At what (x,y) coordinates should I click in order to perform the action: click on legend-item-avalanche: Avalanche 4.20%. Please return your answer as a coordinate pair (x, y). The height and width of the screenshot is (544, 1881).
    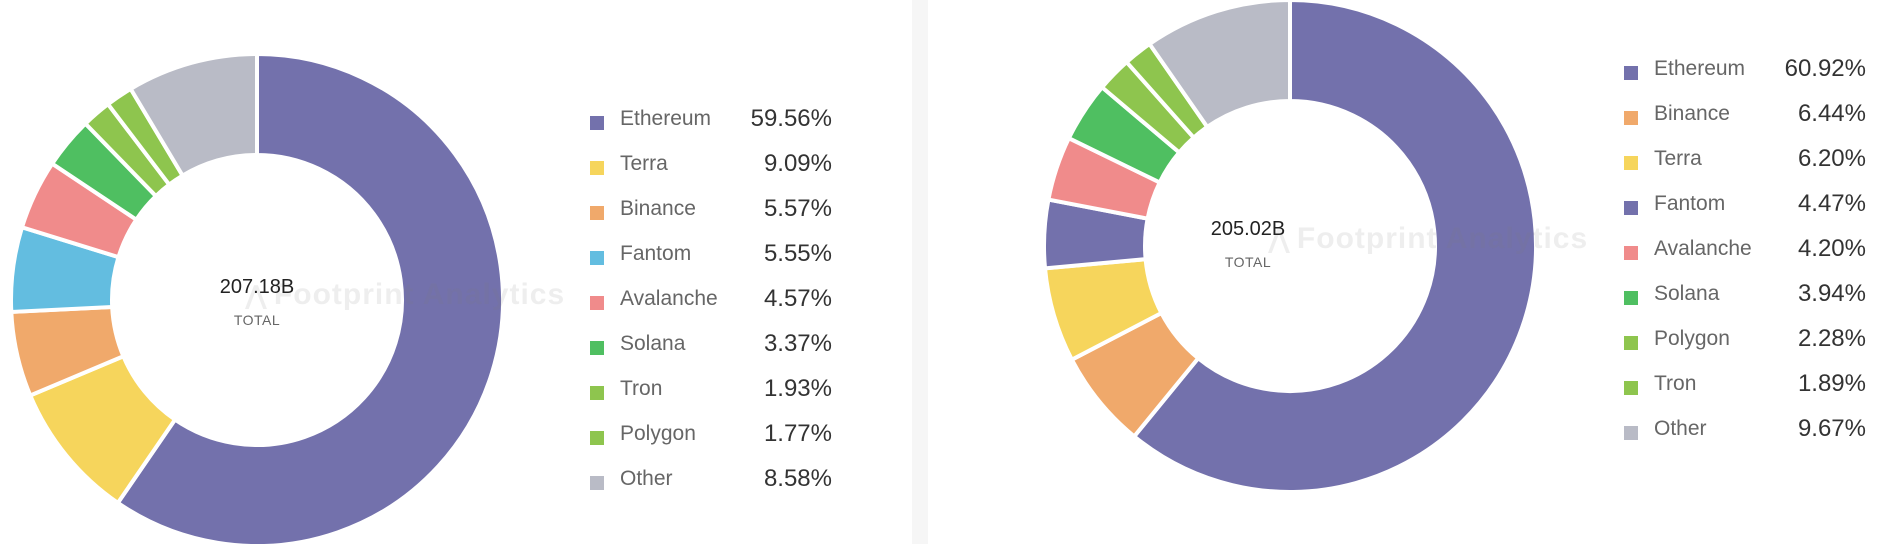
    Looking at the image, I should click on (1745, 257).